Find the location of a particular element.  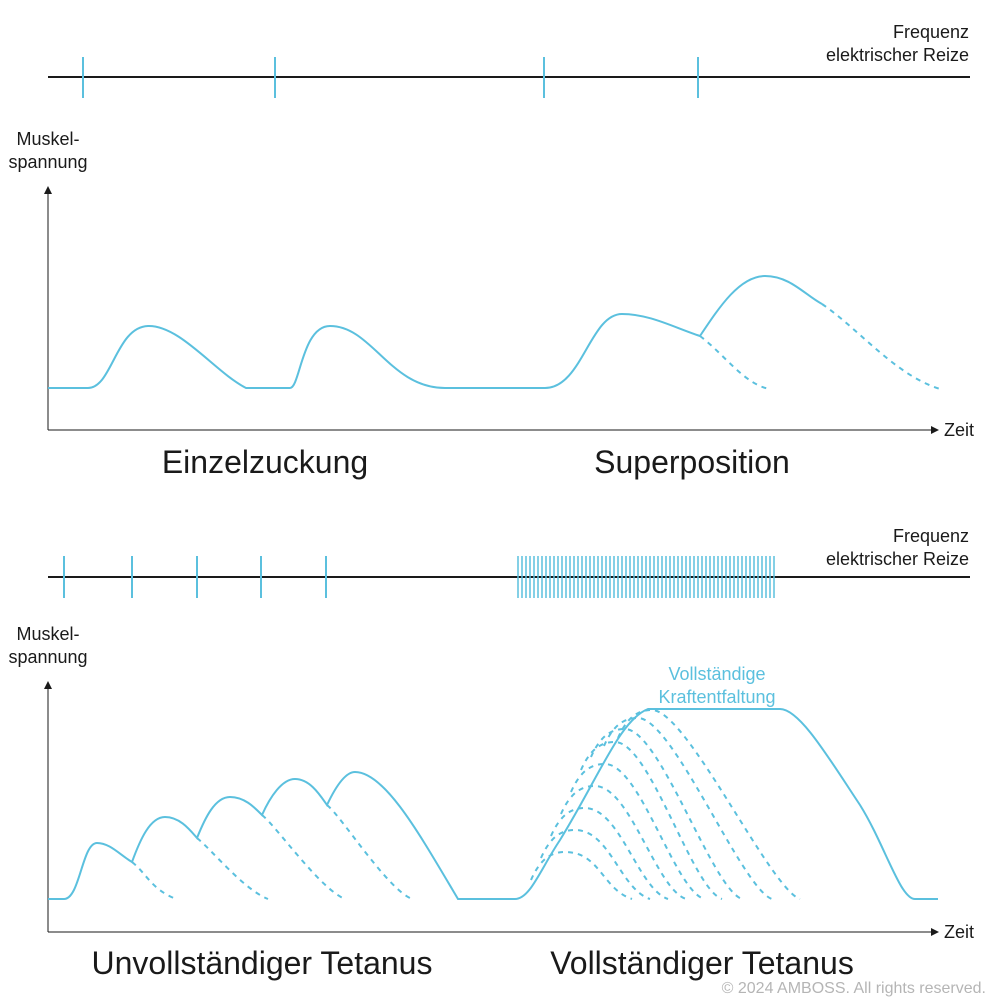

annotation-line2: Kraftentfaltung is located at coordinates (716, 697).